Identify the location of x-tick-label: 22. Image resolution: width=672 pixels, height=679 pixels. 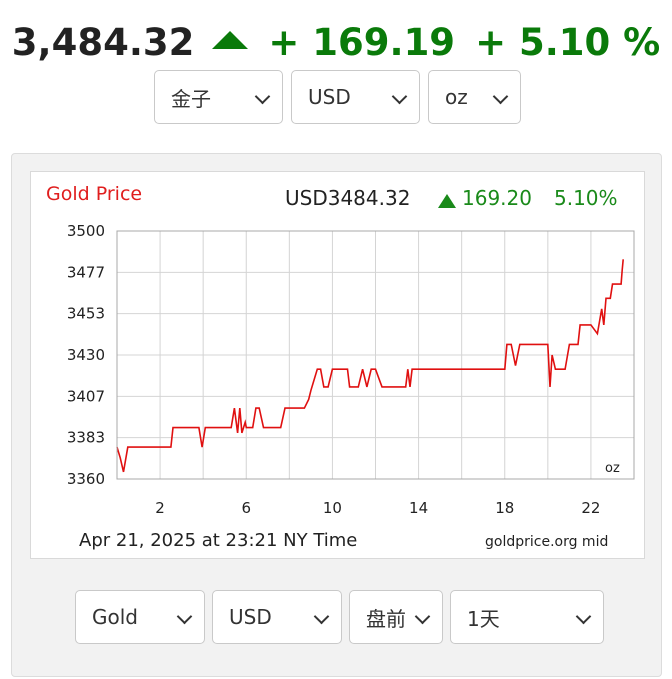
(590, 508).